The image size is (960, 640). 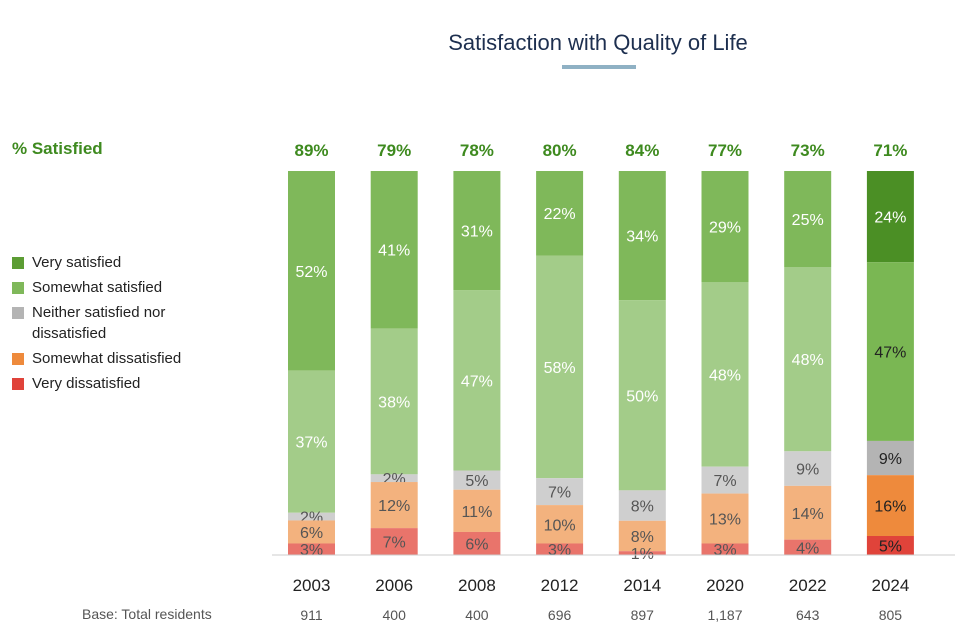 What do you see at coordinates (560, 615) in the screenshot?
I see `base-count-2012: 696` at bounding box center [560, 615].